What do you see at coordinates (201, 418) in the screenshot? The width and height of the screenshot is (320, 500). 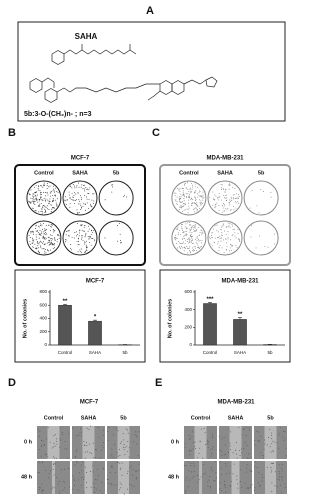 I see `column-label: Control` at bounding box center [201, 418].